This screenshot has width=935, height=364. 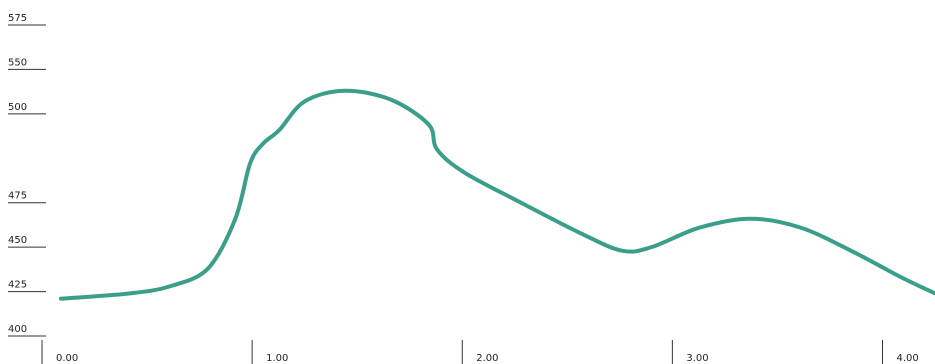 I want to click on y-tick-label: 475, so click(x=17, y=196).